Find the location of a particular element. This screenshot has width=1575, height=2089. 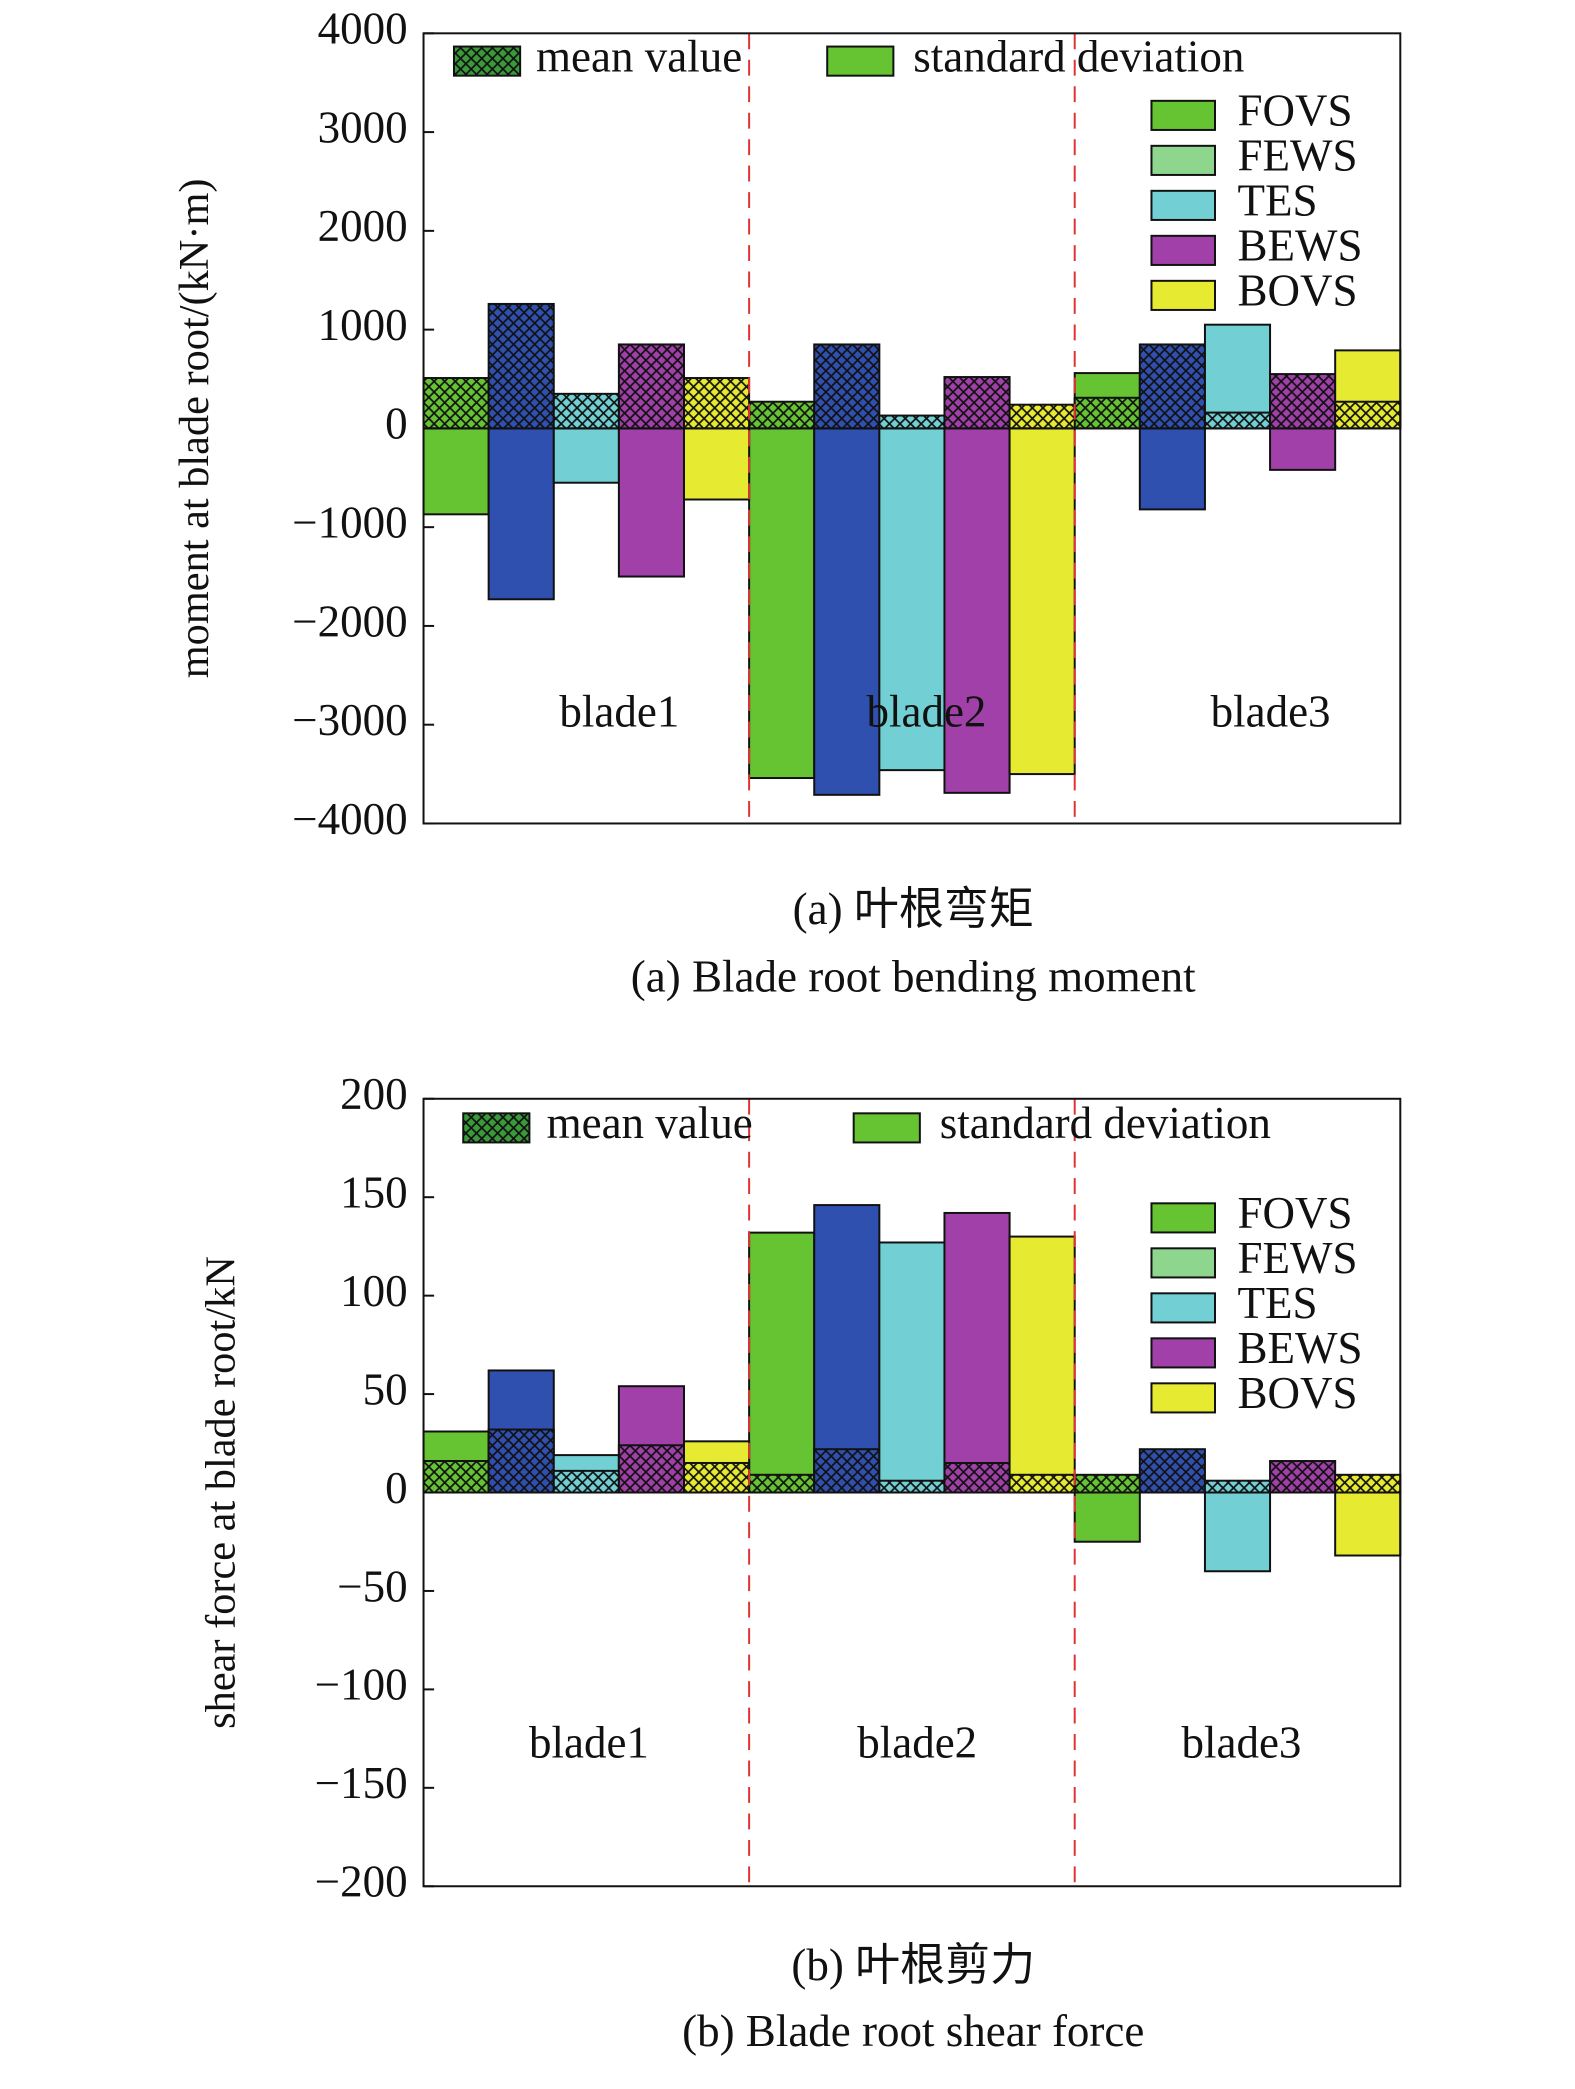

caption-cn: (b) 叶根剪力 is located at coordinates (913, 1965).